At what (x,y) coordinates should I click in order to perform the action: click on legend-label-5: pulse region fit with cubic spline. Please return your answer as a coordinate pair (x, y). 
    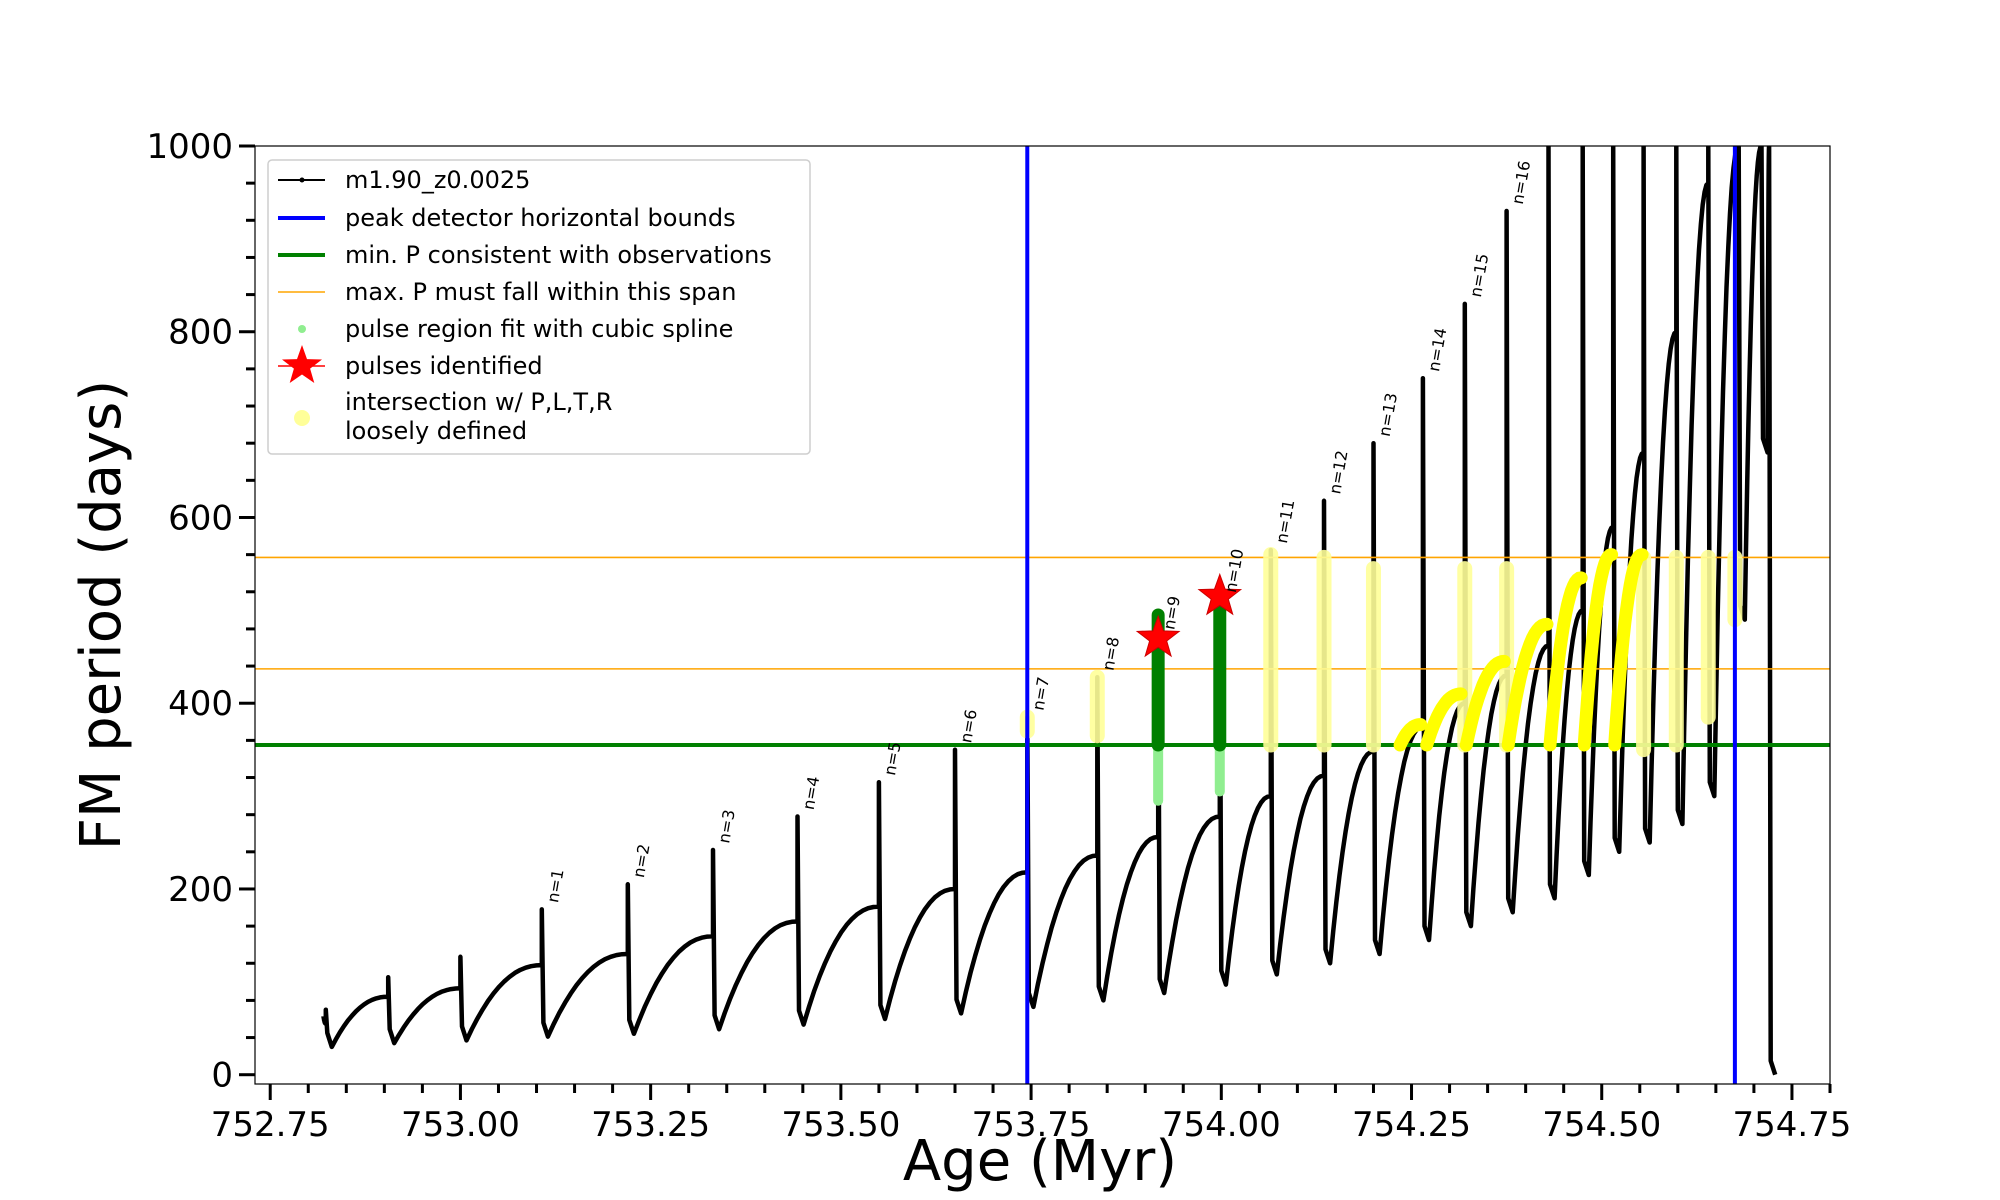
    Looking at the image, I should click on (539, 329).